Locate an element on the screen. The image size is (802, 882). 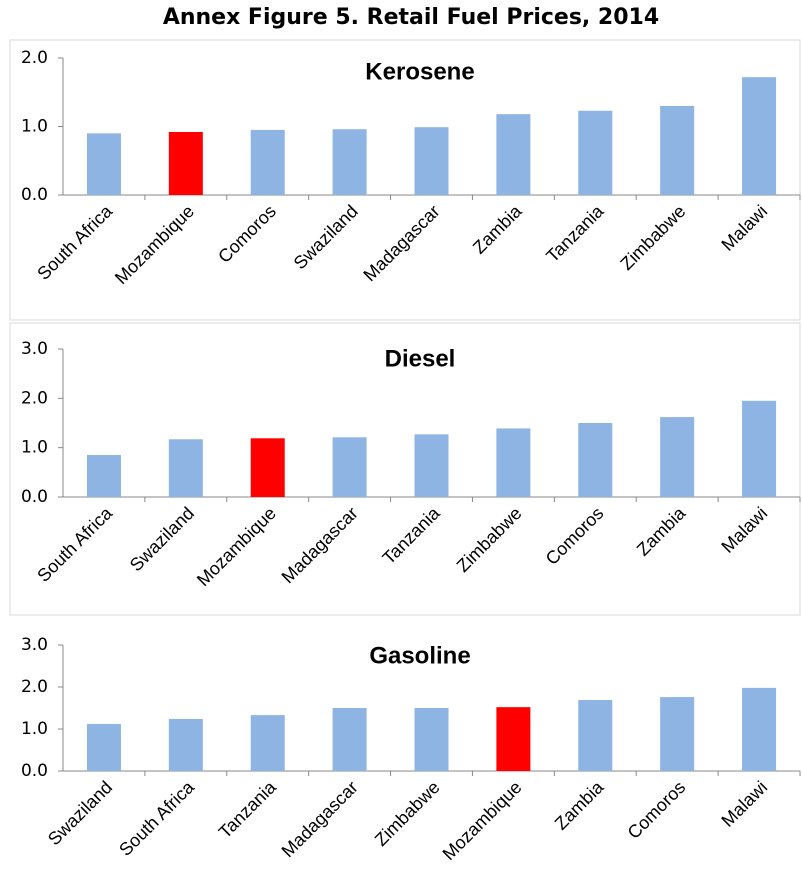
chart-title: Diesel is located at coordinates (420, 358).